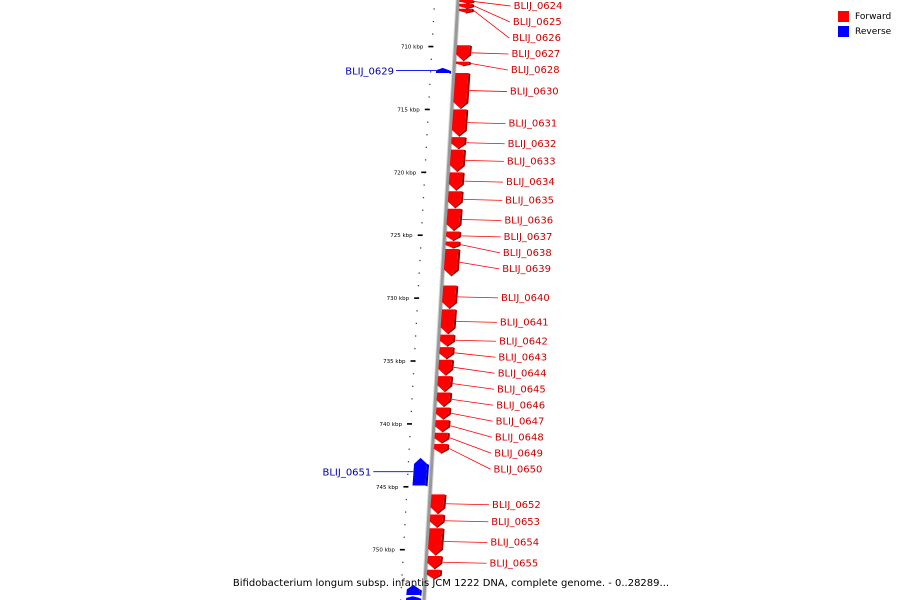  Describe the element at coordinates (525, 298) in the screenshot. I see `gene-label: BLIJ_0640` at that location.